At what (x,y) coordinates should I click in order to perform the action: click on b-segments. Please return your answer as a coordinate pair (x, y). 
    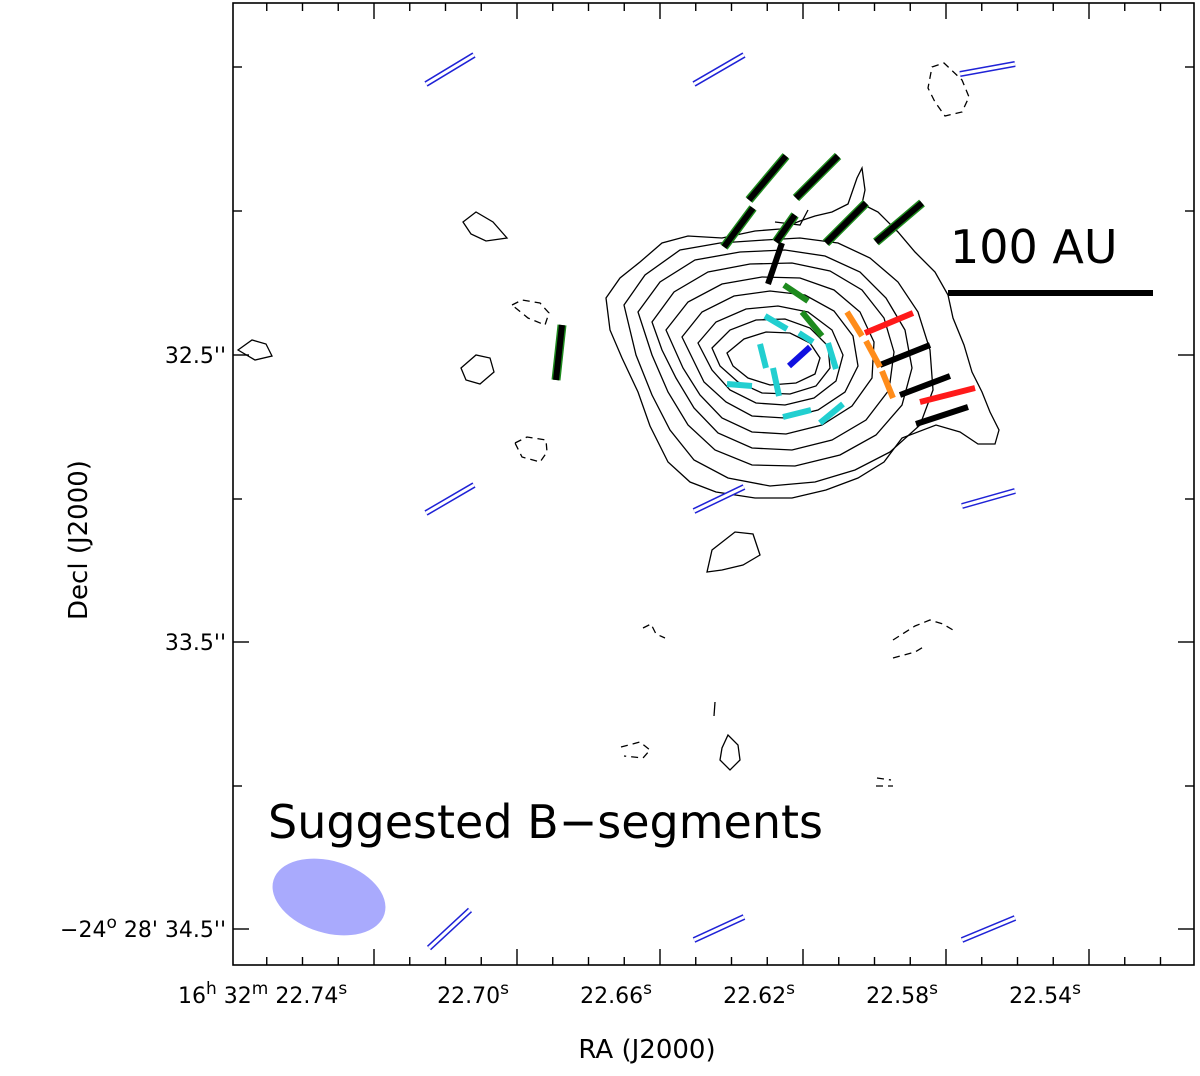
    Looking at the image, I should click on (763, 289).